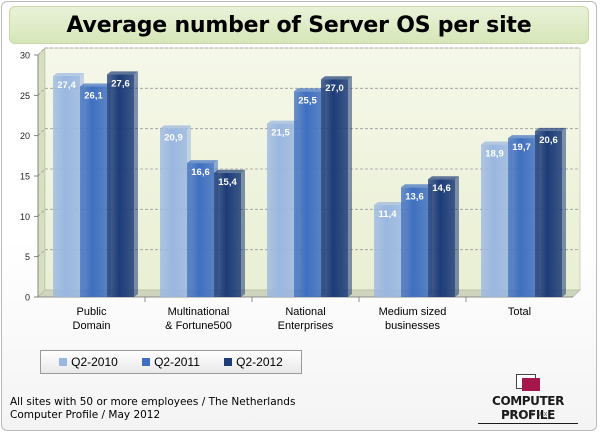 Image resolution: width=600 pixels, height=434 pixels. I want to click on legend: Q2-2010 Q2-2011 Q2-2012, so click(171, 362).